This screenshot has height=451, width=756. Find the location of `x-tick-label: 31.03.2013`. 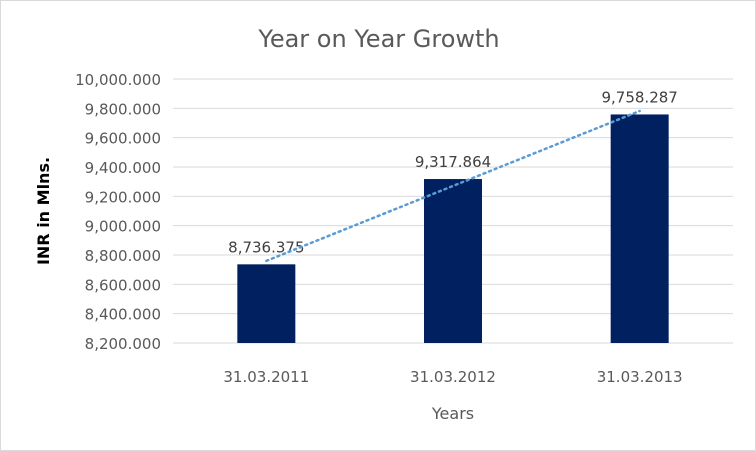

x-tick-label: 31.03.2013 is located at coordinates (640, 377).